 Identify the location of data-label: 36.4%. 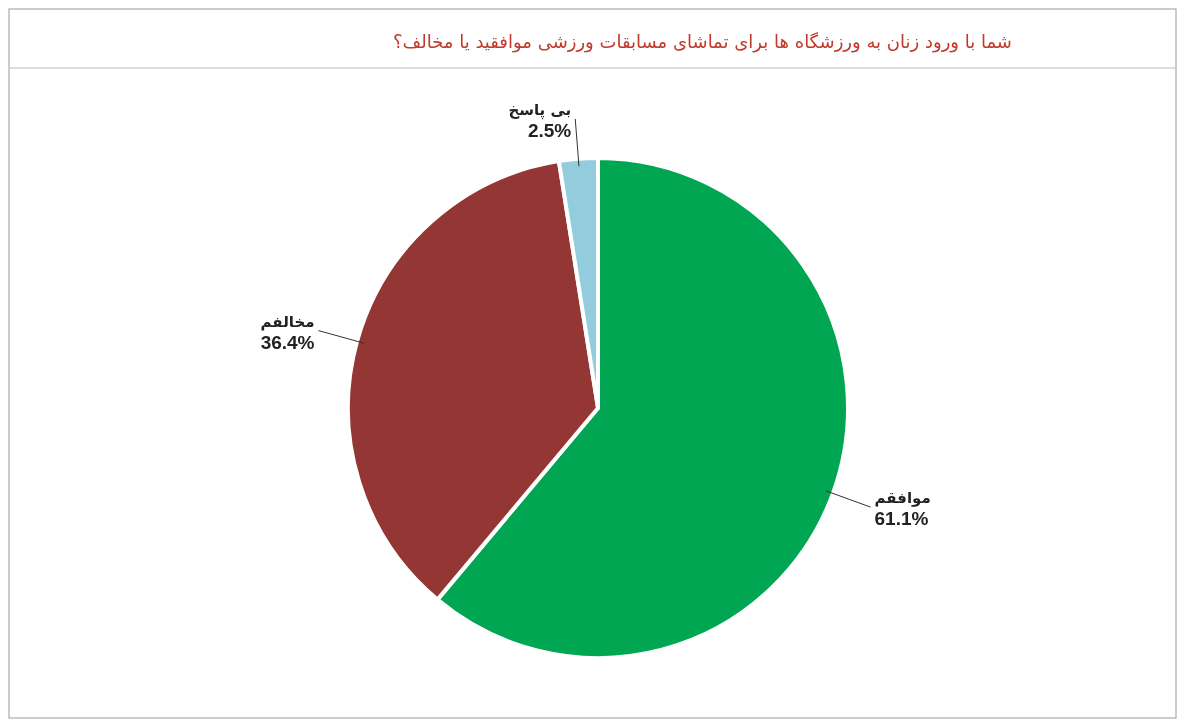
(287, 342).